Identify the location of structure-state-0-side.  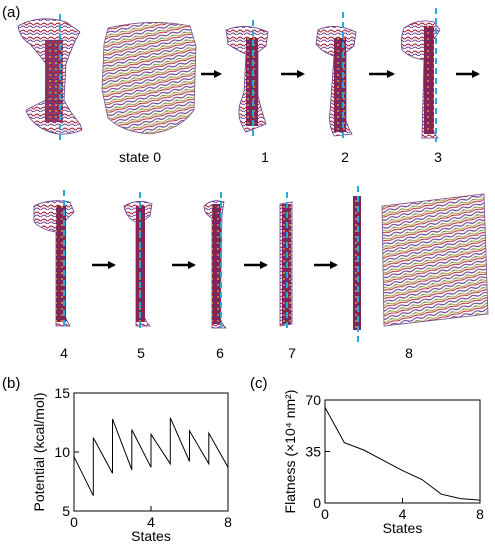
(50, 77).